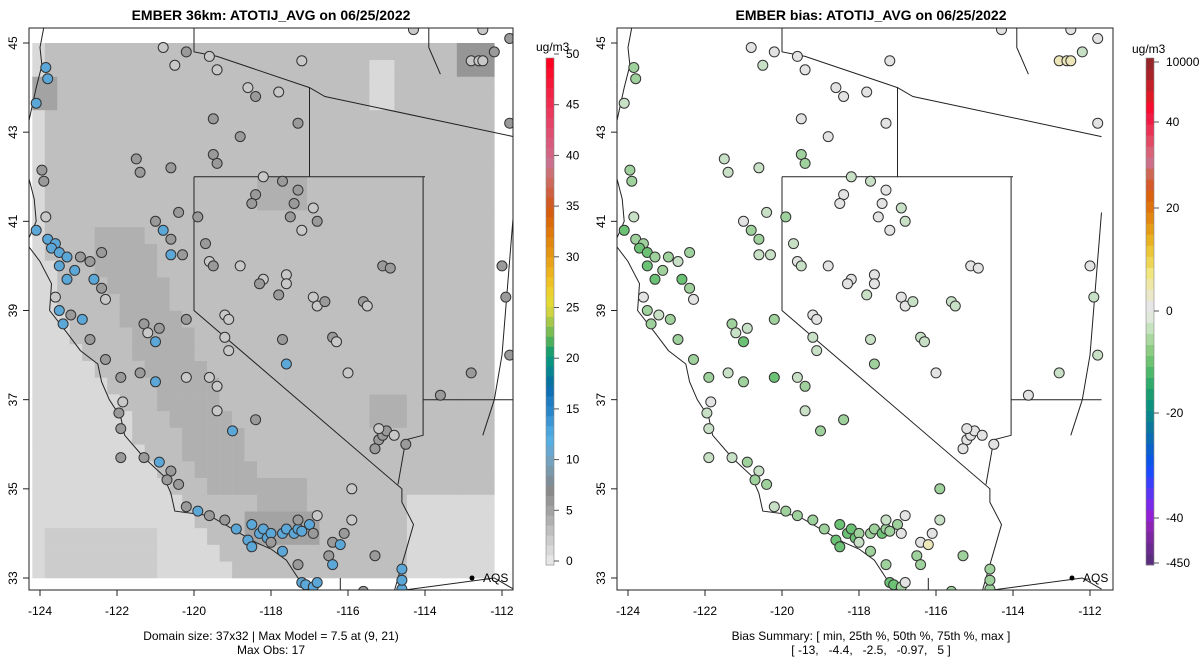  I want to click on colorbar-tick-label: 5, so click(569, 510).